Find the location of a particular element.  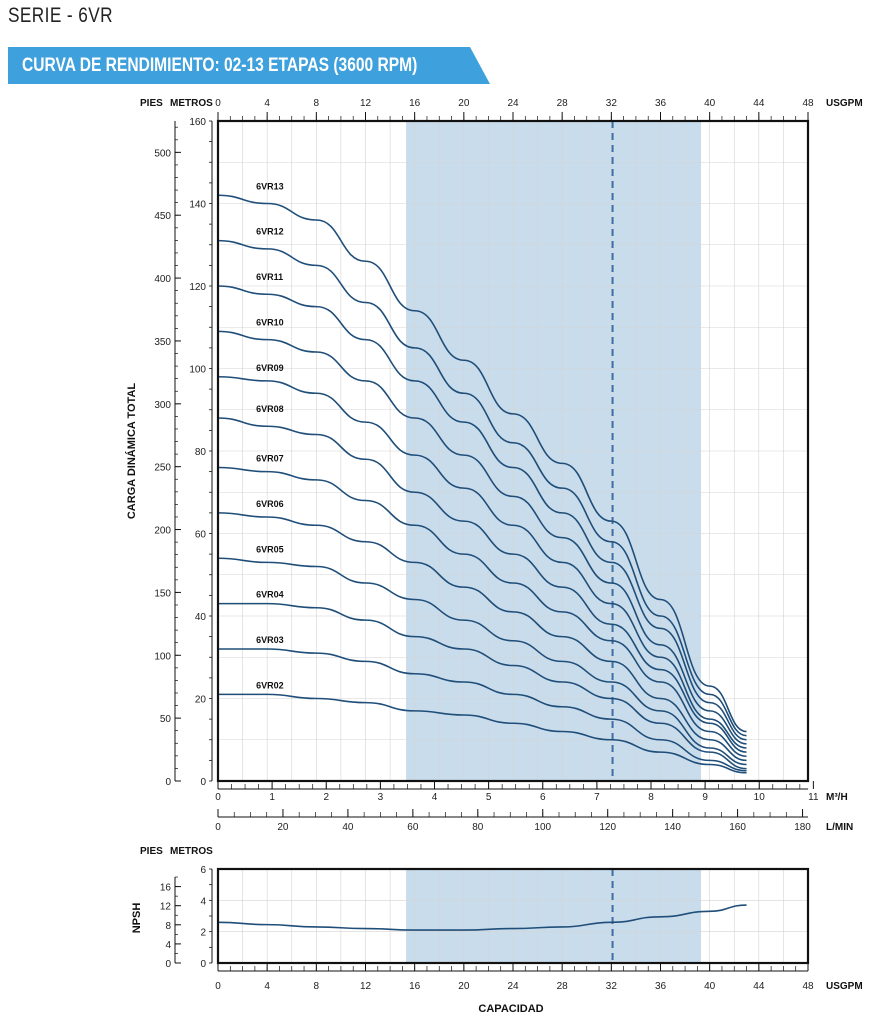

curve-label-6vr10: 6VR10 is located at coordinates (270, 322).